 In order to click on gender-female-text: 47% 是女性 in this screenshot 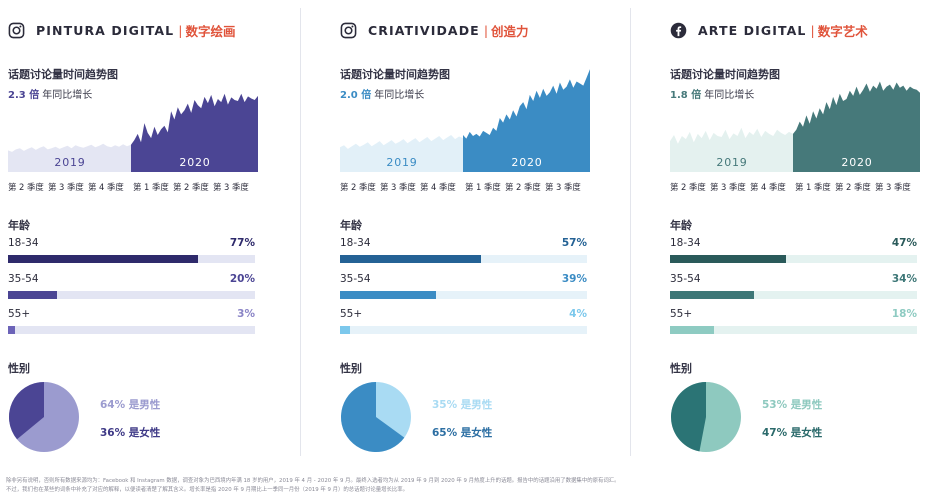, I will do `click(792, 433)`.